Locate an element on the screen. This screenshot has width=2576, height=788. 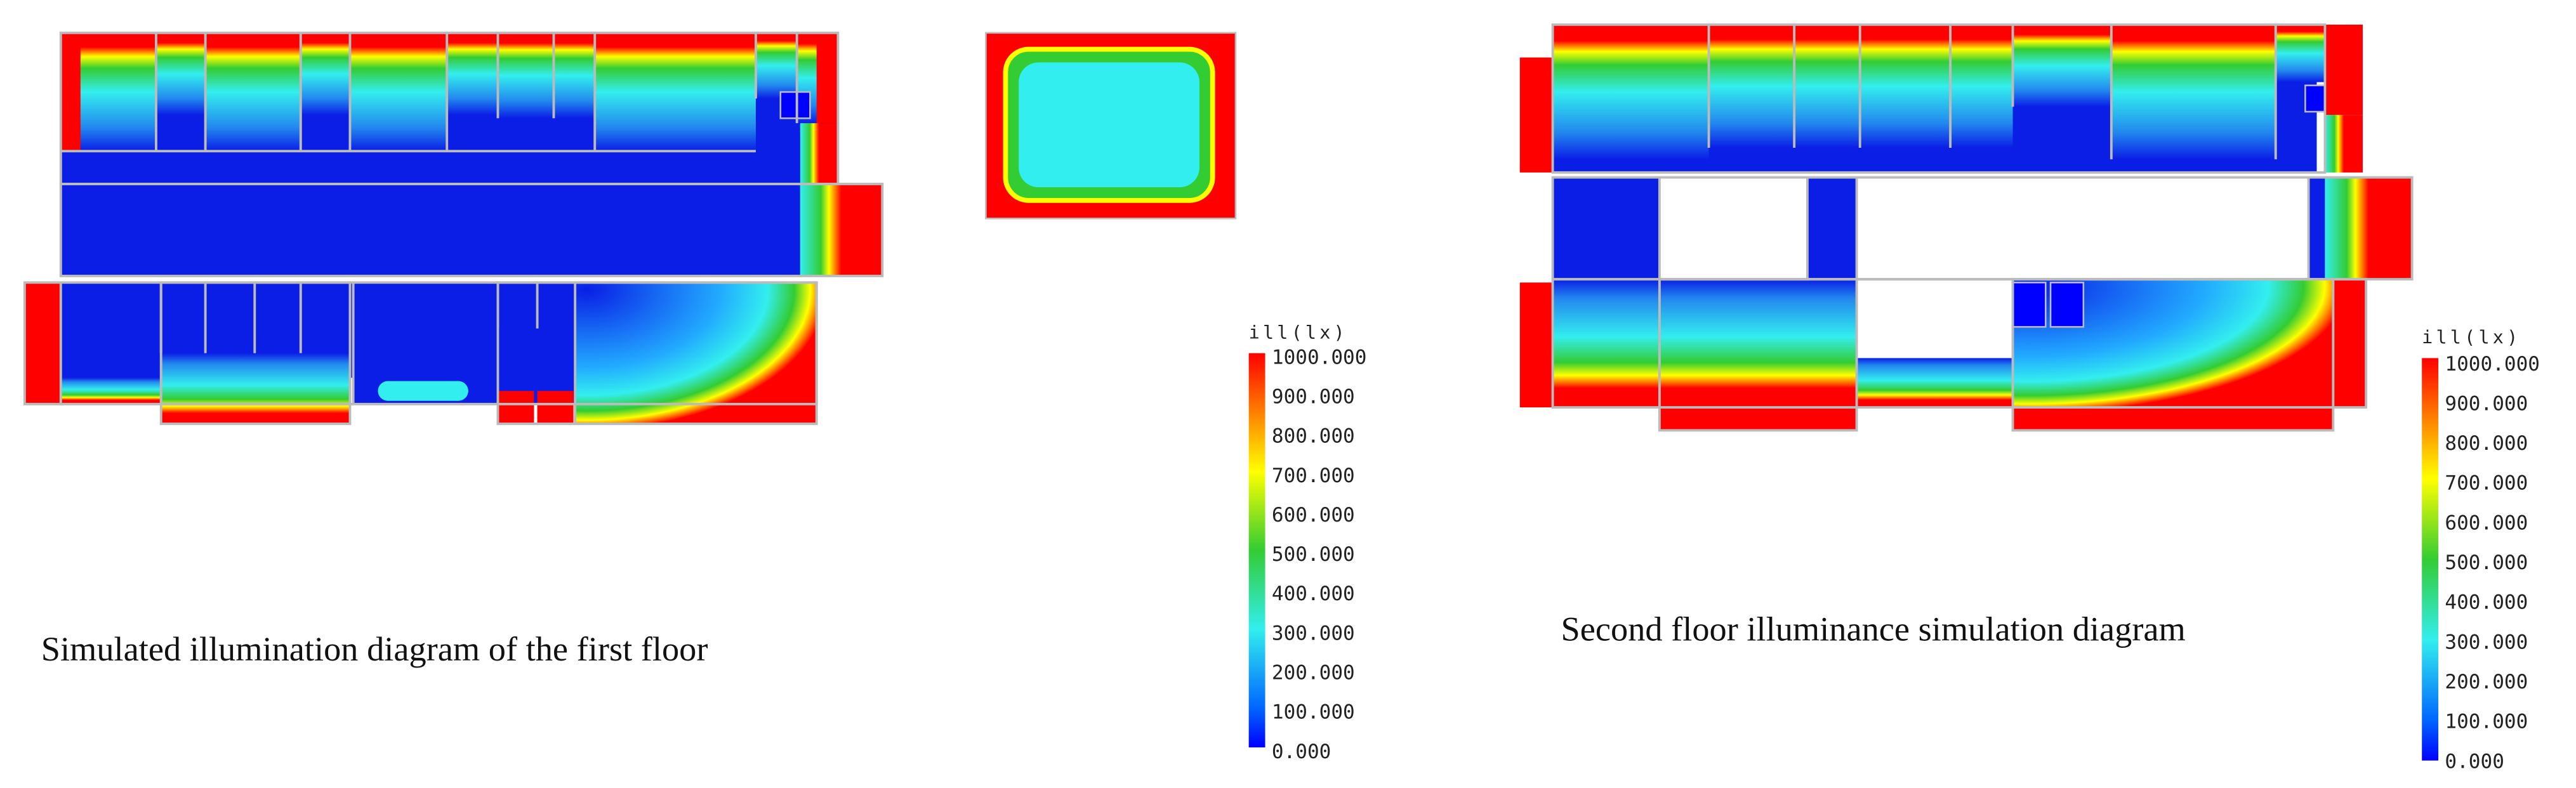
first-floor-annex is located at coordinates (1111, 126).